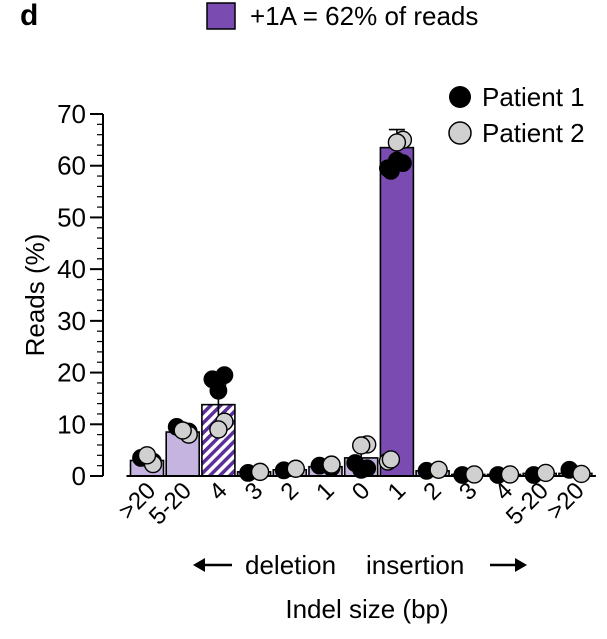 This screenshot has width=607, height=639. I want to click on y-ticks: 0 10 20 30 40 50 60 70, so click(80, 295).